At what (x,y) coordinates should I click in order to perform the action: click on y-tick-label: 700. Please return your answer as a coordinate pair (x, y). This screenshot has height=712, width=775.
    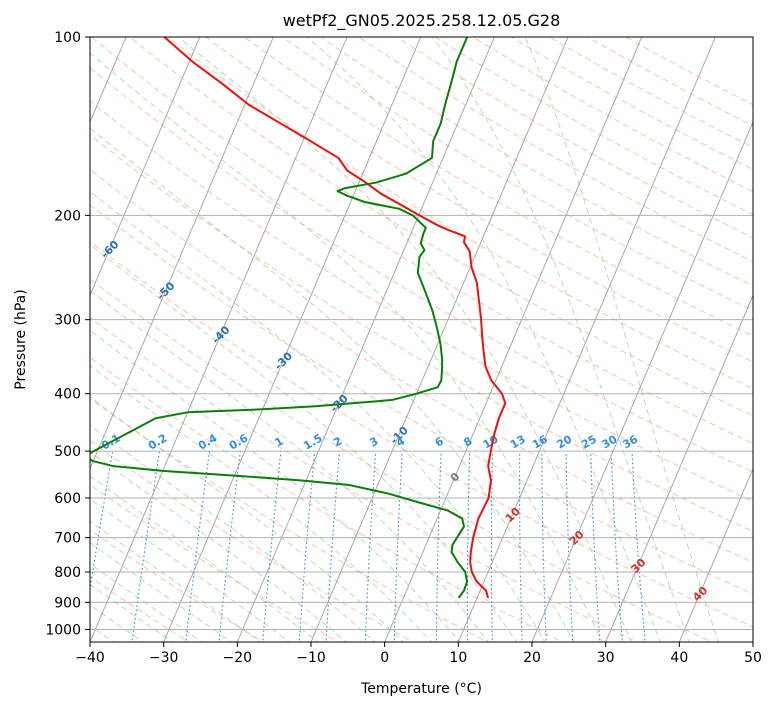
    Looking at the image, I should click on (67, 539).